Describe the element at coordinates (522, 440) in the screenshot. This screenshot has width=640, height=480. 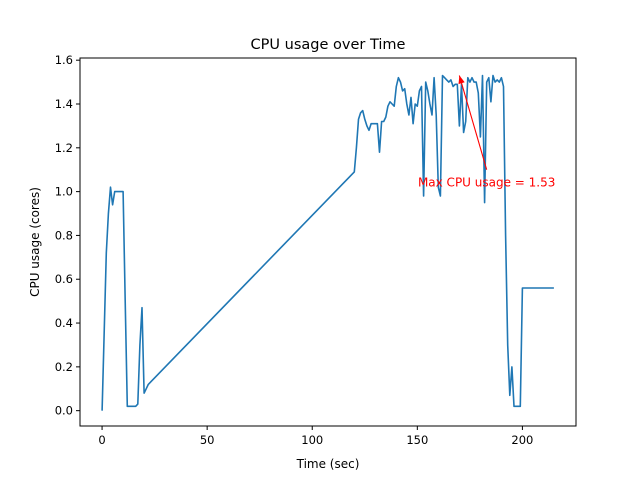
I see `x-tick-label: 200` at that location.